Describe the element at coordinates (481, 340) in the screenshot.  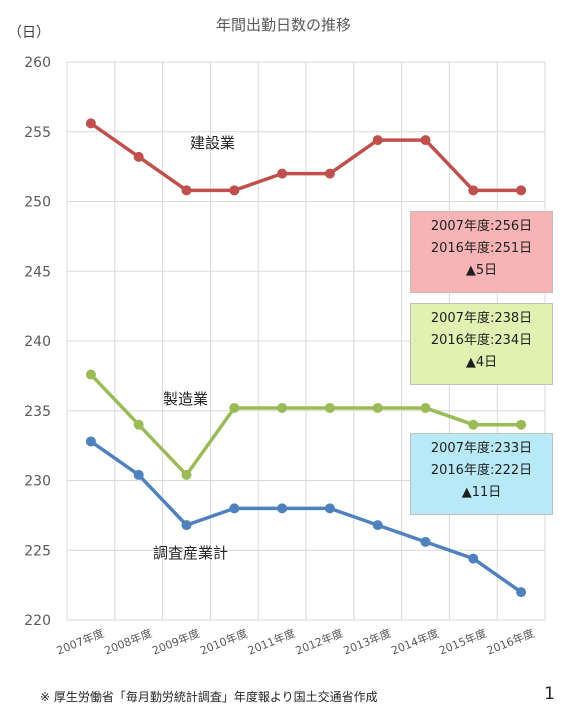
I see `annotation-line: 2016年度:234日` at that location.